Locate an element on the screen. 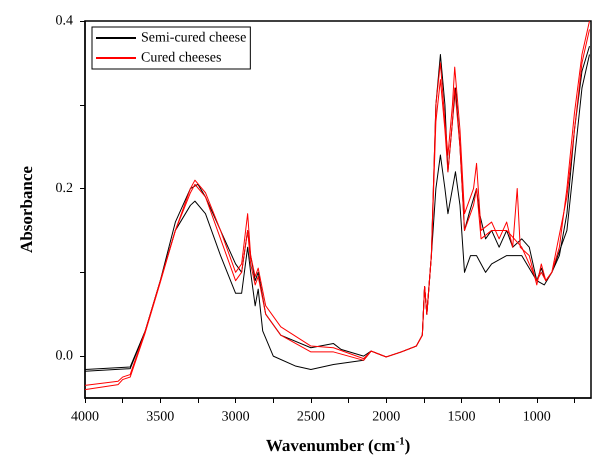 The width and height of the screenshot is (592, 459). legend-label: Semi-cured cheese is located at coordinates (193, 38).